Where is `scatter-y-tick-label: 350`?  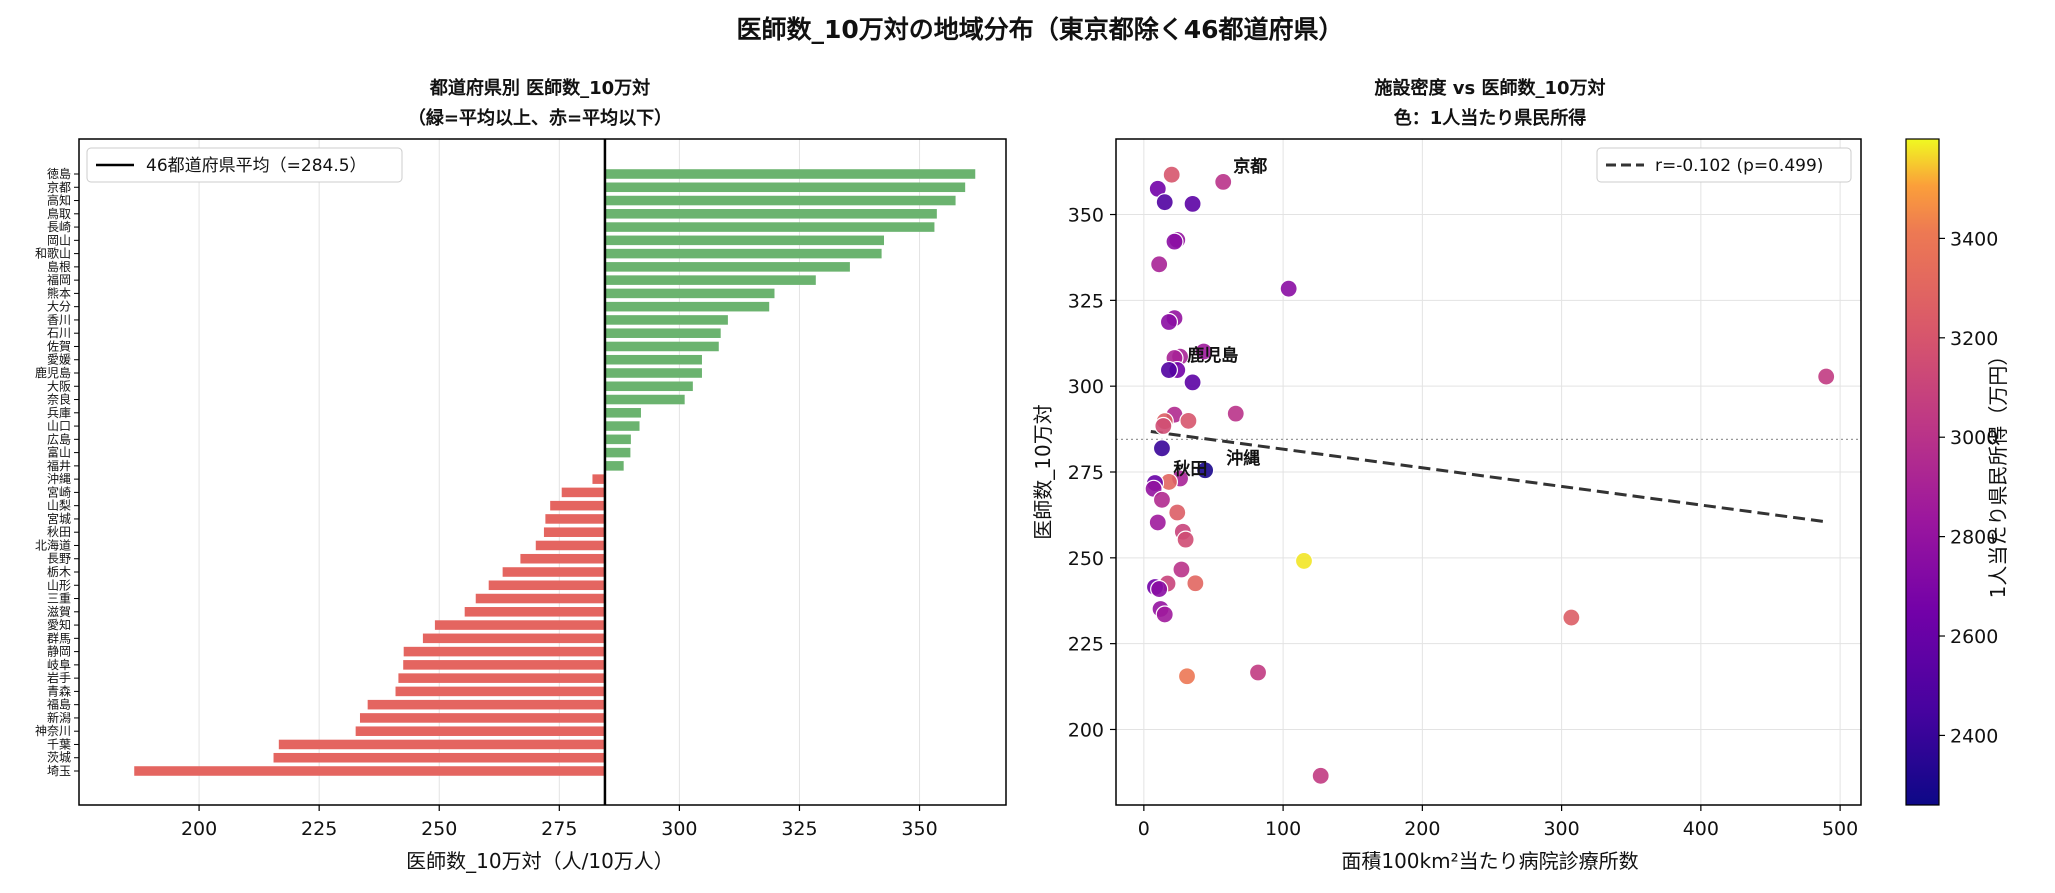
scatter-y-tick-label: 350 is located at coordinates (1086, 216).